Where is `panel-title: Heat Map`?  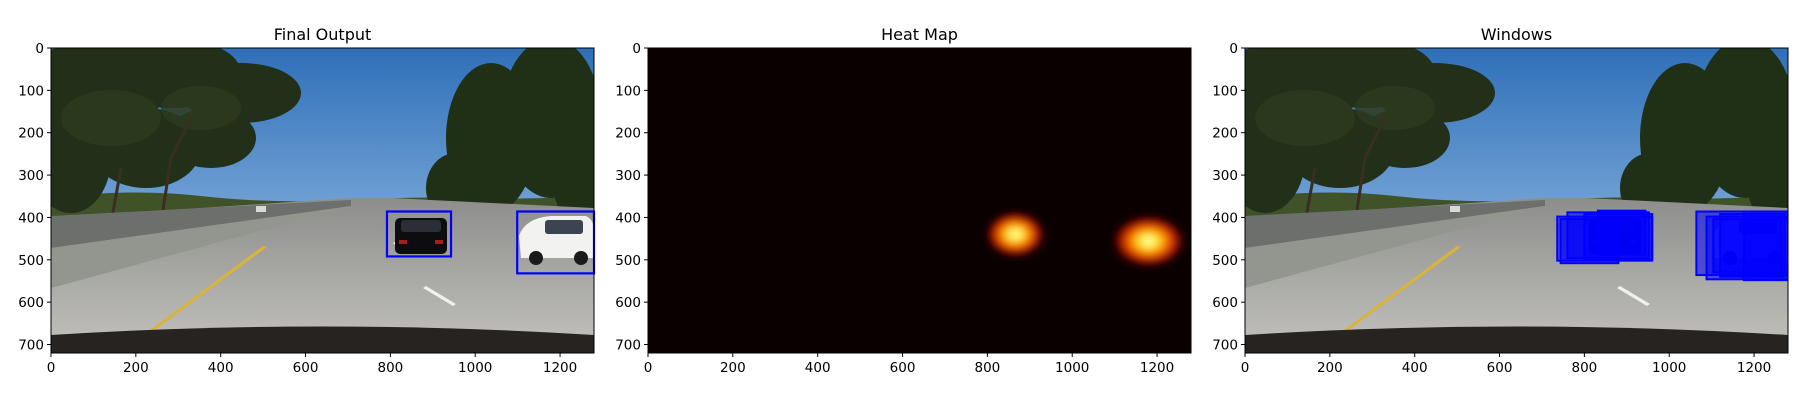 panel-title: Heat Map is located at coordinates (919, 34).